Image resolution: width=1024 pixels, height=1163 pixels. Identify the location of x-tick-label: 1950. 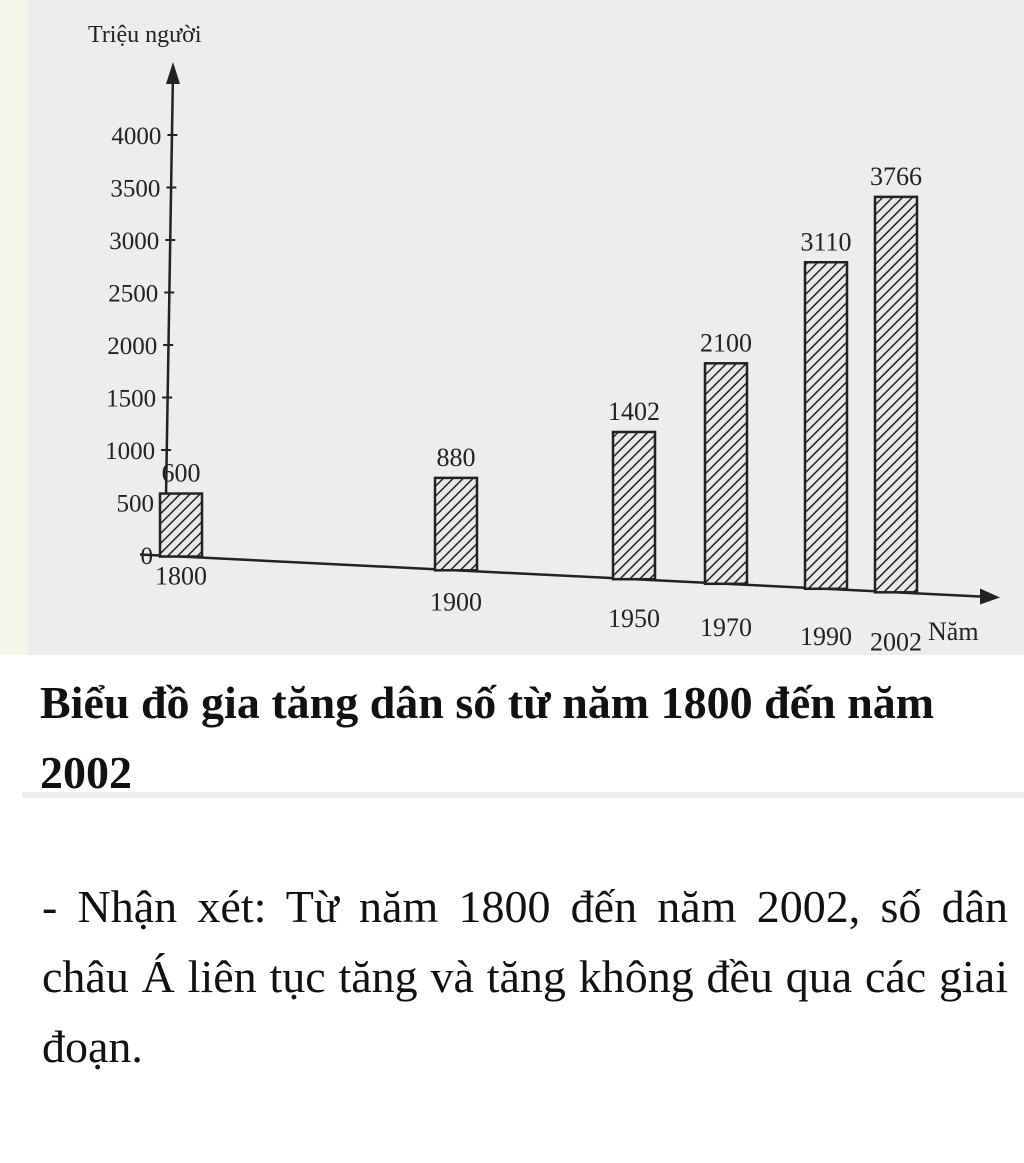
(634, 618).